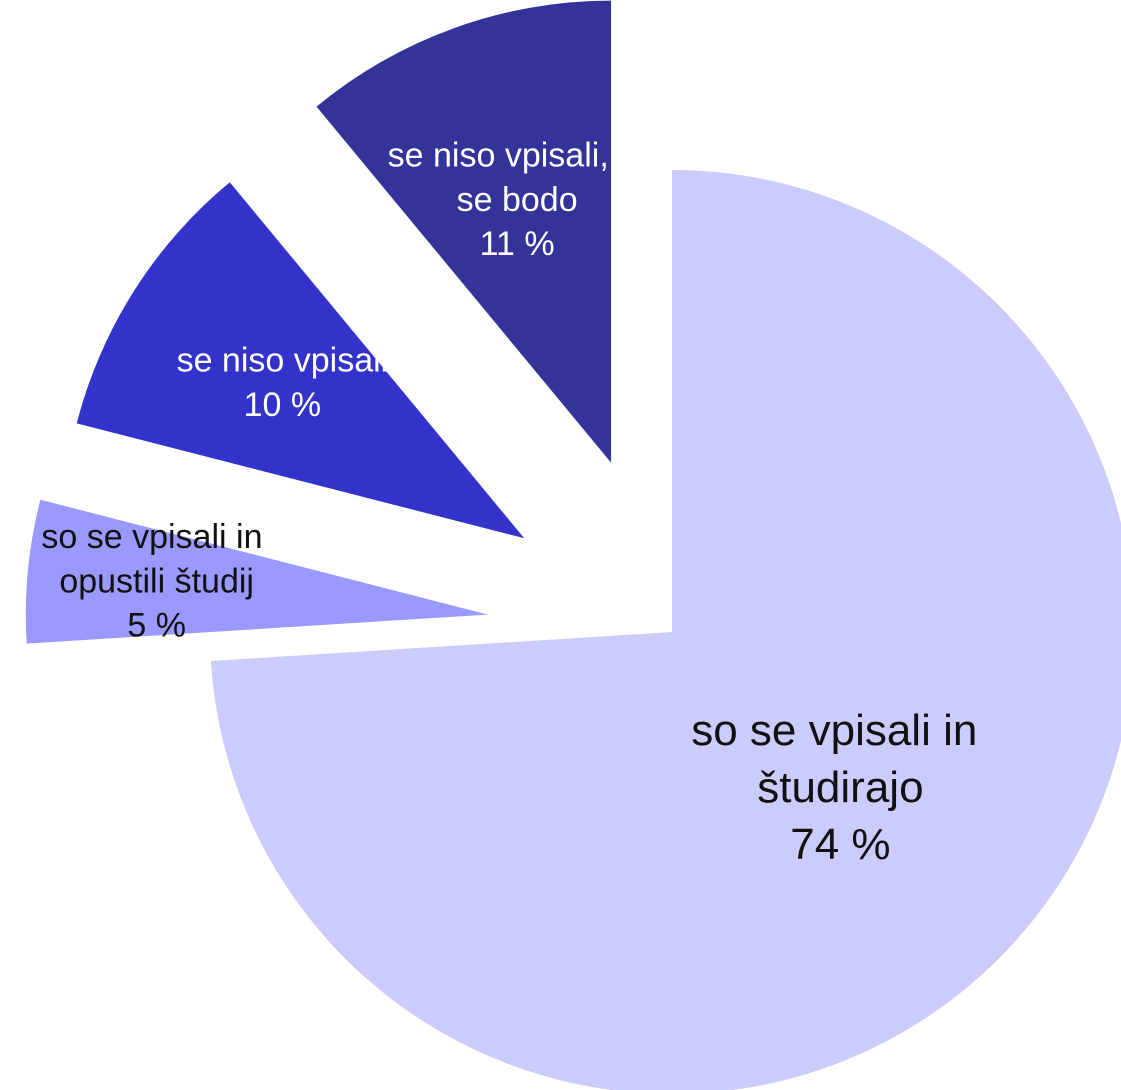 The image size is (1121, 1090). I want to click on value-label: 10 %, so click(283, 405).